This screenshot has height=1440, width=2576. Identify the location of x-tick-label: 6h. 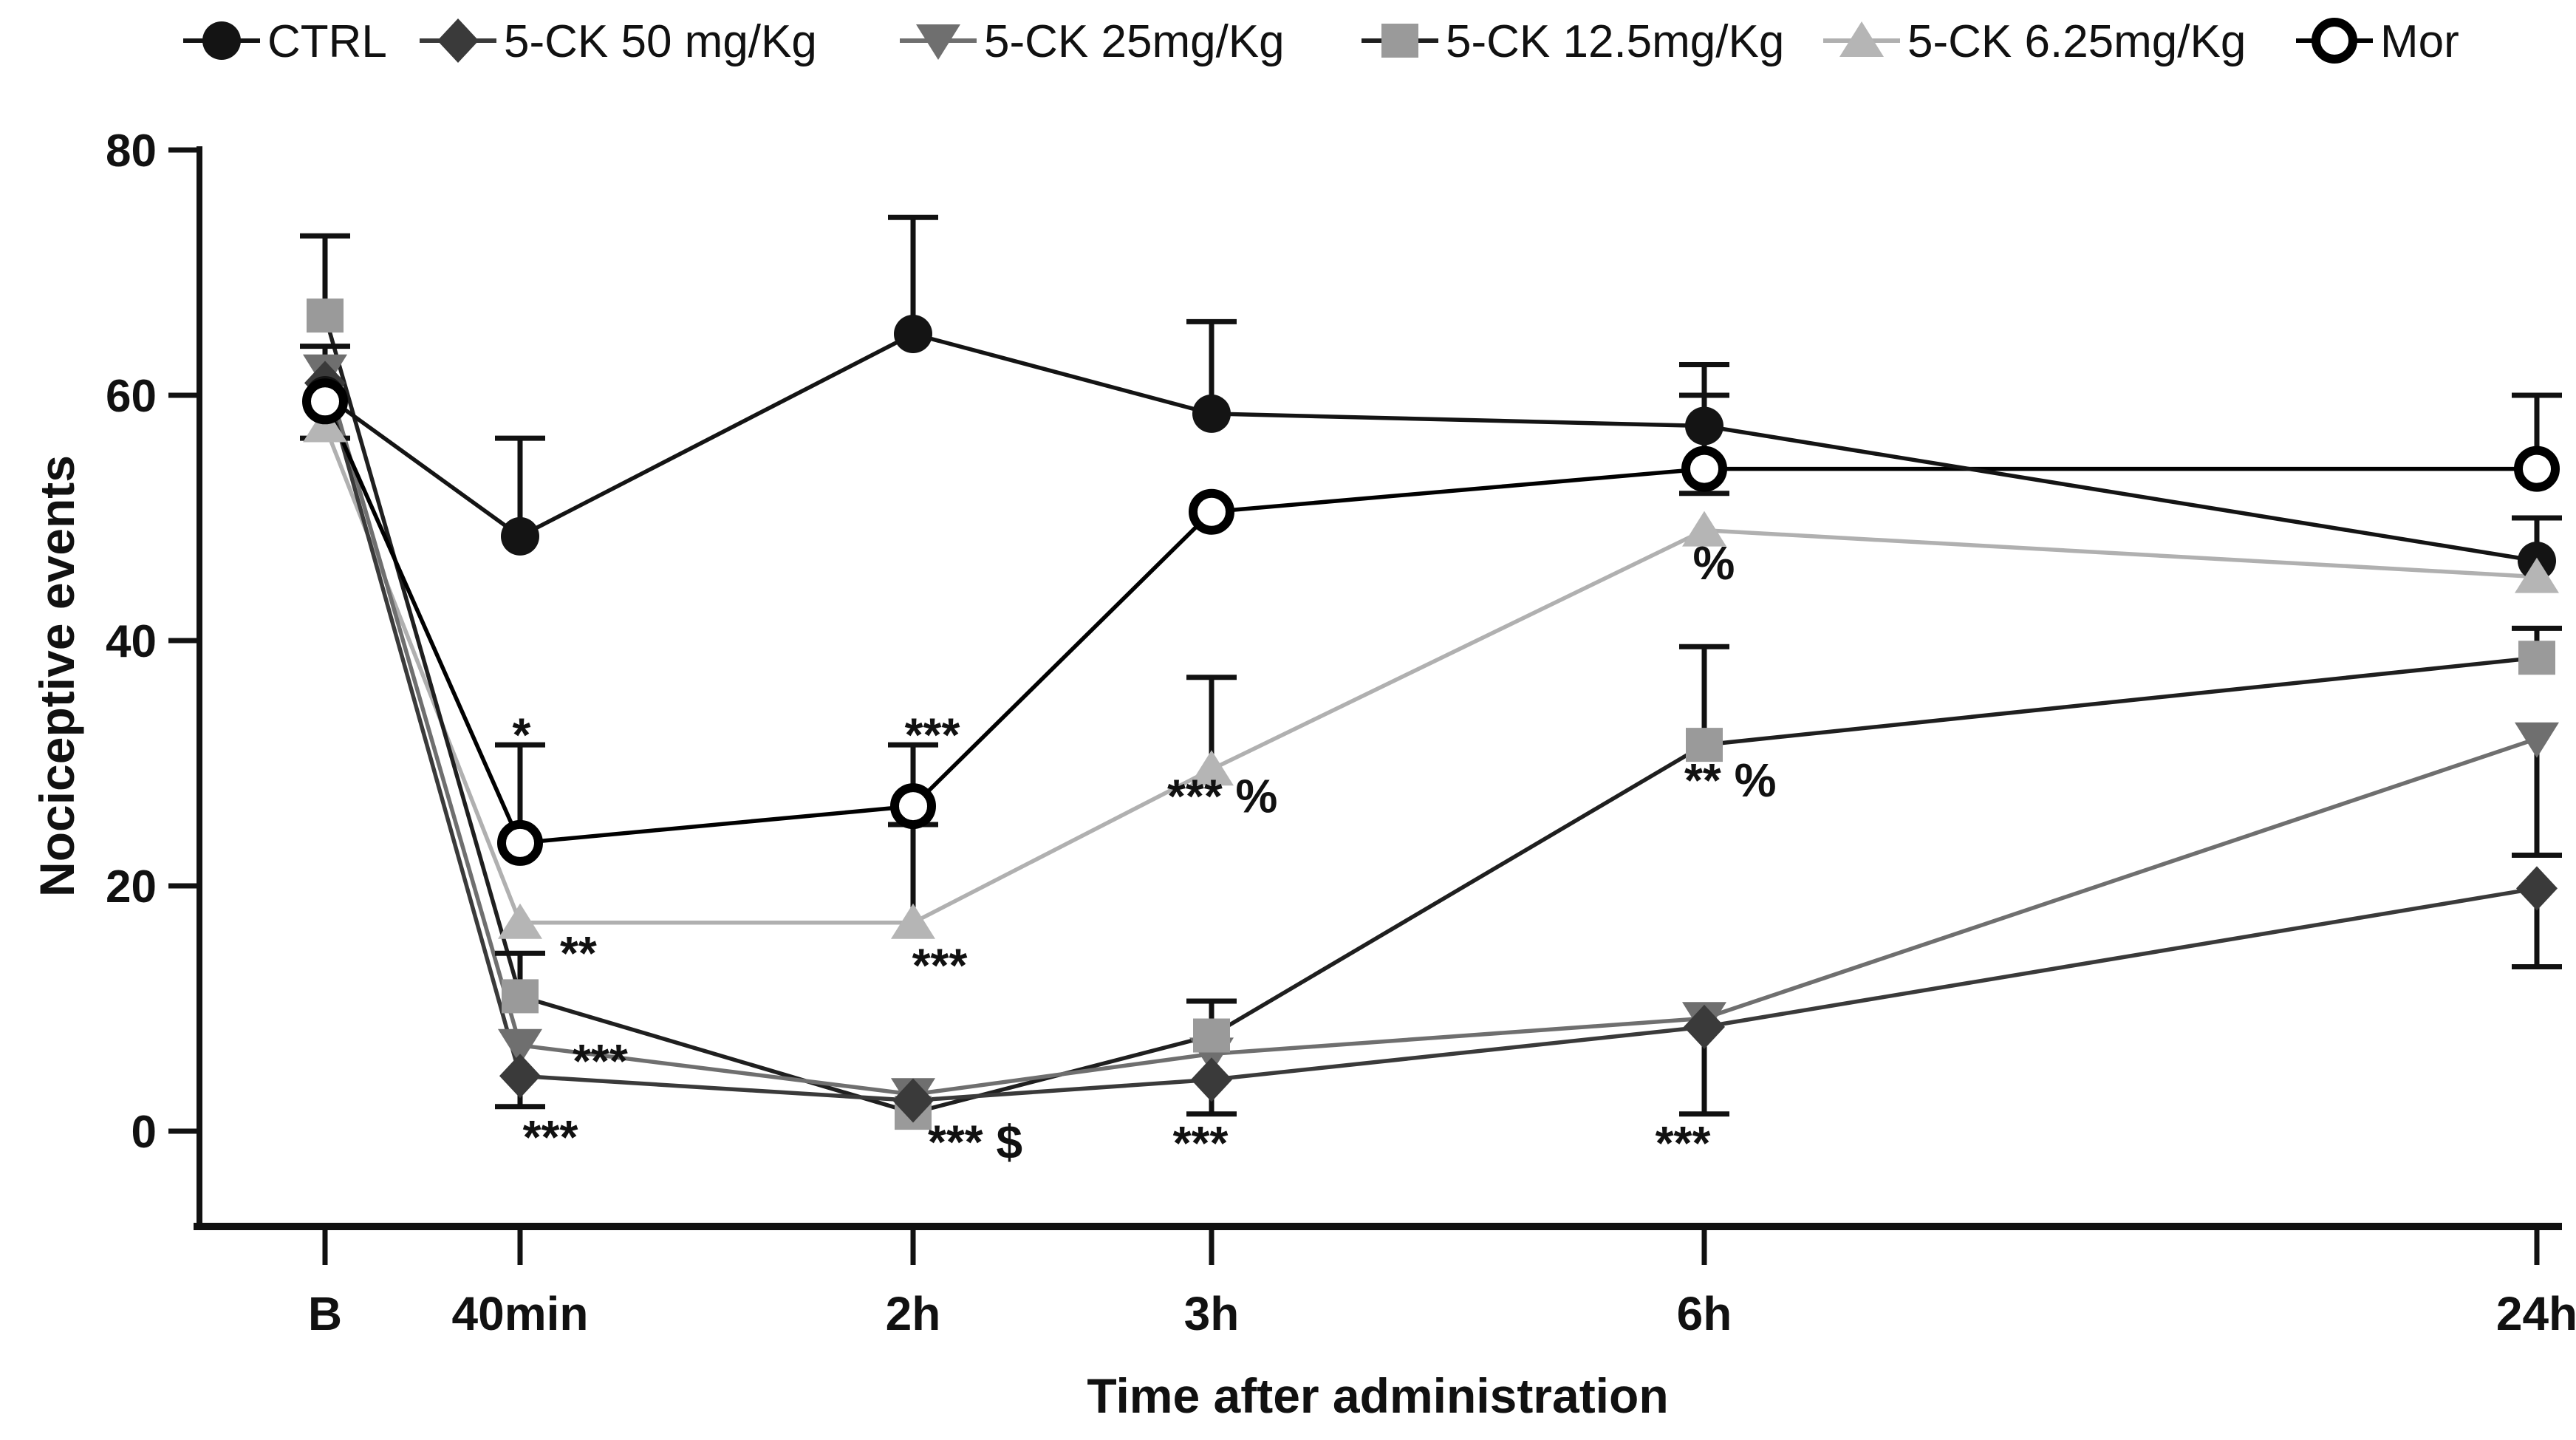
(1705, 1313).